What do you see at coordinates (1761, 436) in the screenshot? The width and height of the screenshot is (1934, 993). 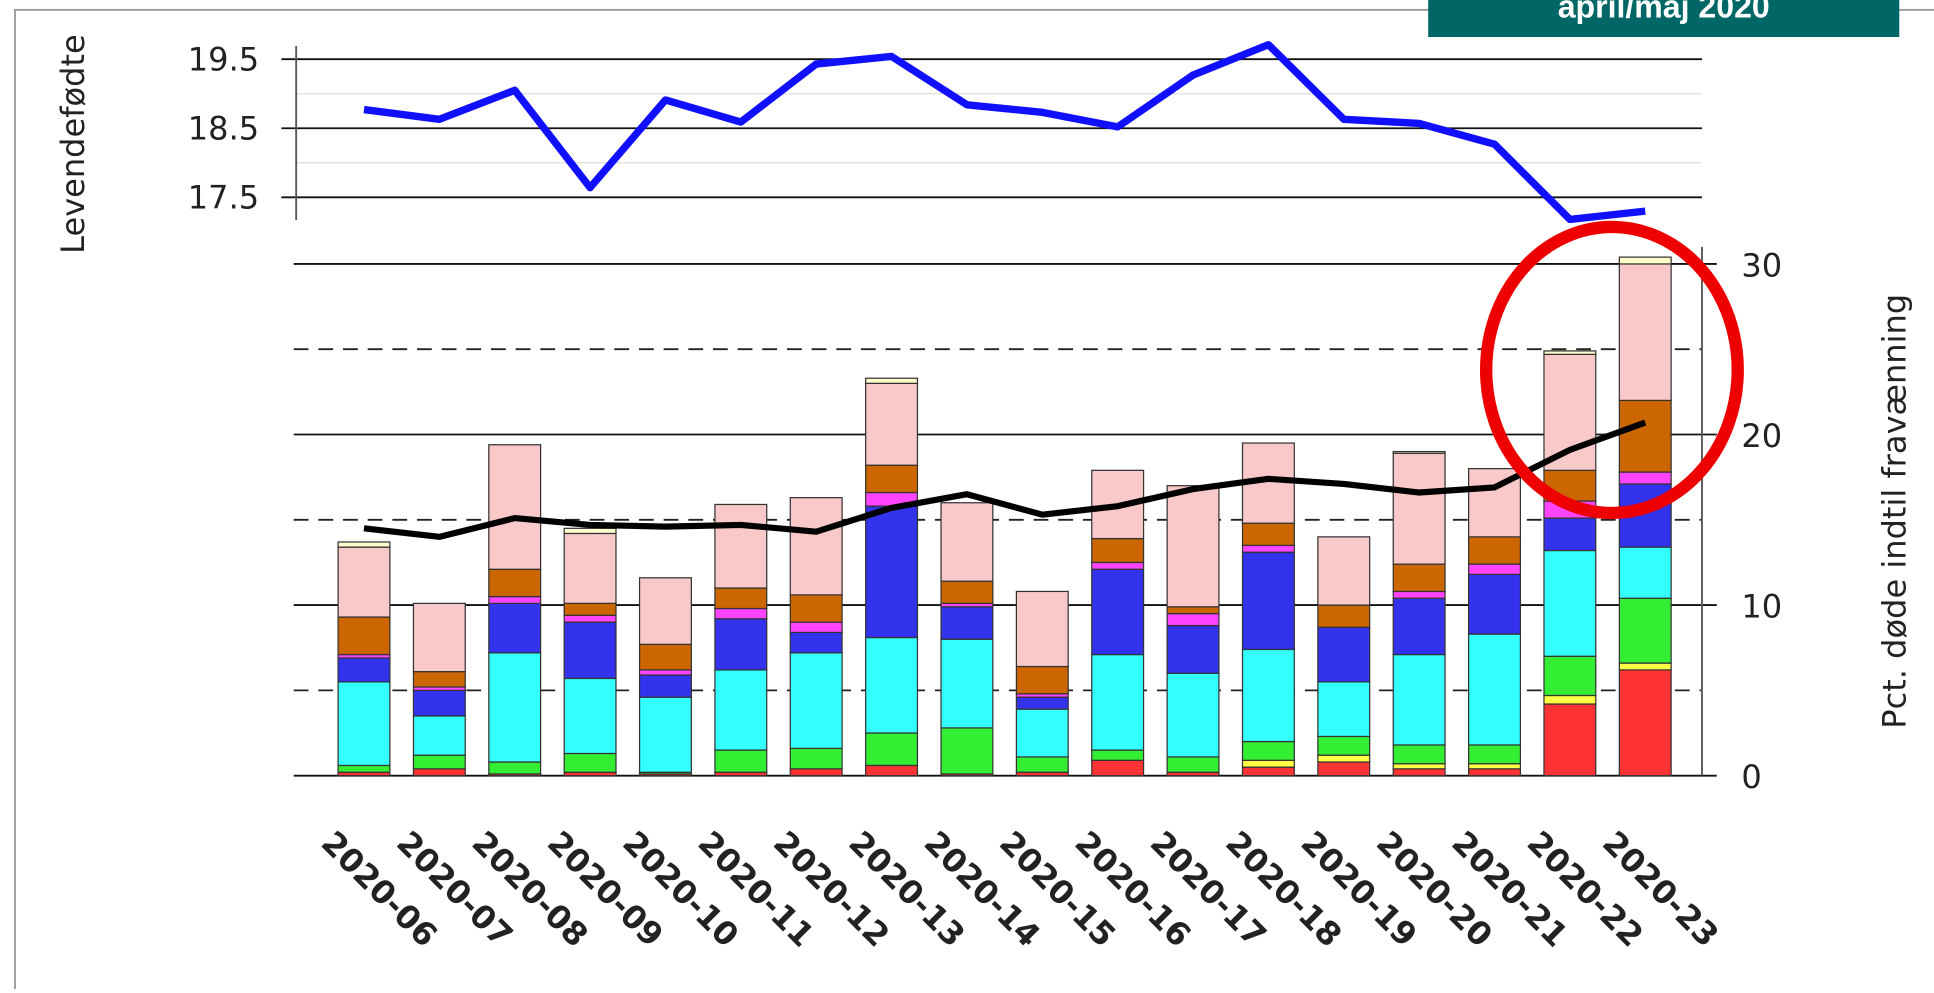 I see `y-tick-label: 20` at bounding box center [1761, 436].